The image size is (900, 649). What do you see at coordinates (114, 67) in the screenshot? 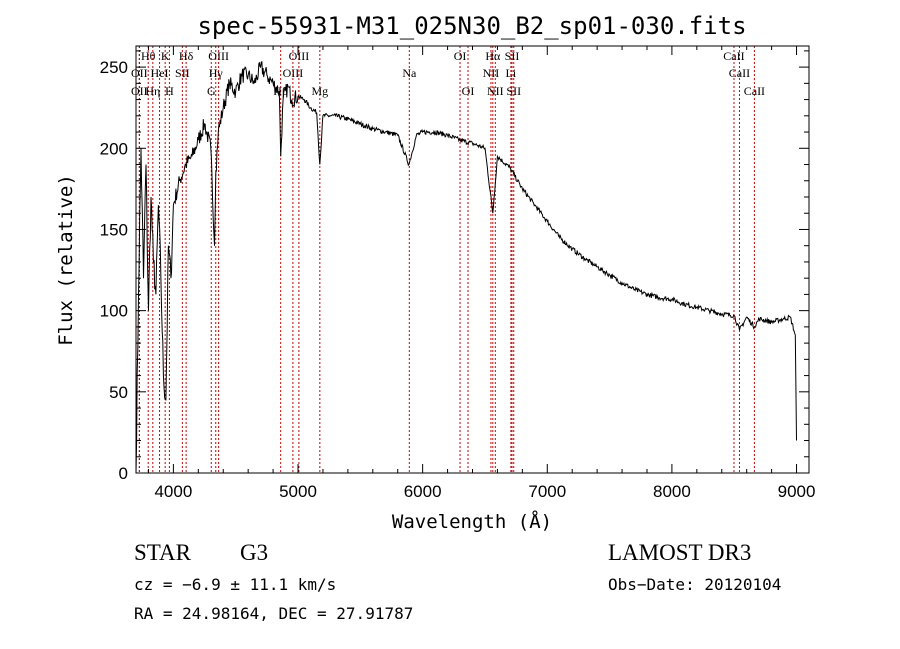
I see `y-tick-label: 250` at bounding box center [114, 67].